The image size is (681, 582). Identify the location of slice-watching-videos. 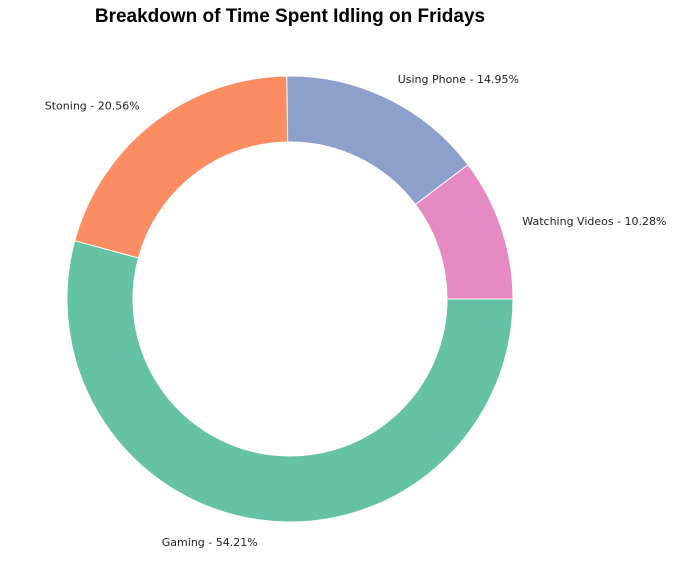
(464, 232).